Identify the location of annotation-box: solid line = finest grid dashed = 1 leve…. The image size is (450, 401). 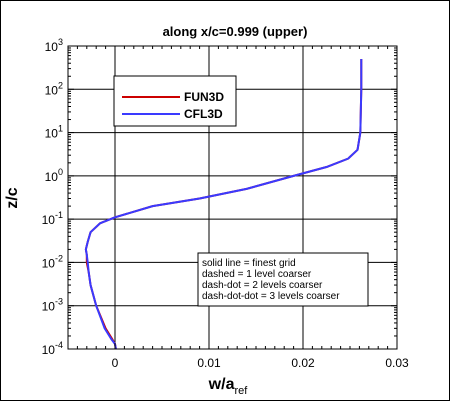
(283, 279).